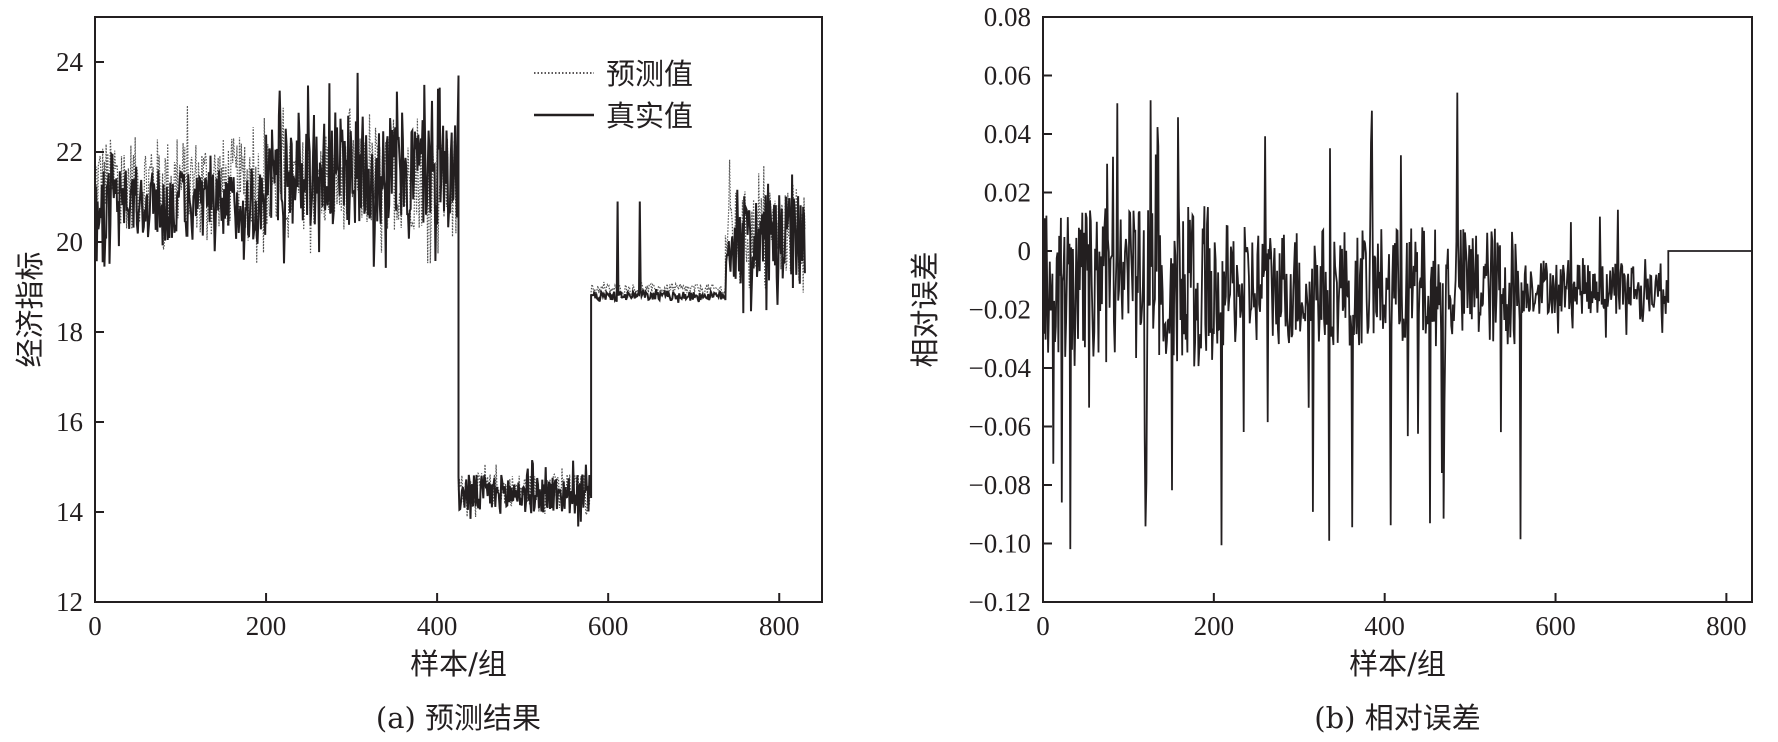 This screenshot has width=1778, height=742. I want to click on panel-a-y-ticks: 12 14 16 18 20 22 24, so click(80, 332).